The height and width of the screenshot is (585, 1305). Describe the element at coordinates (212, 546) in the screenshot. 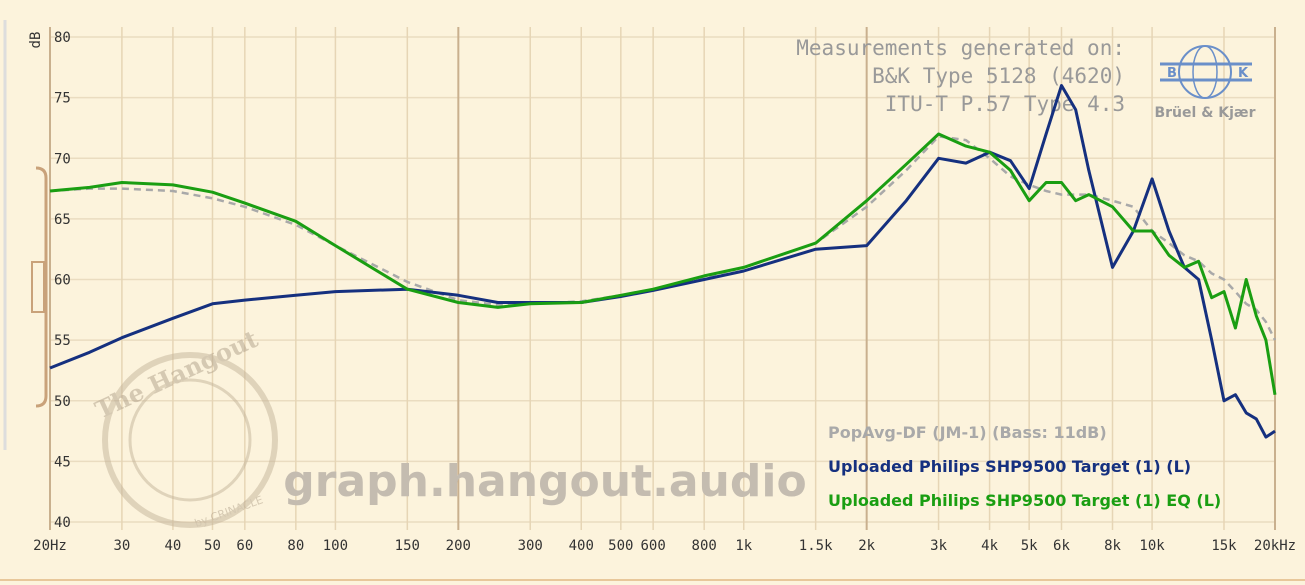

I see `x-tick-label: 50` at that location.